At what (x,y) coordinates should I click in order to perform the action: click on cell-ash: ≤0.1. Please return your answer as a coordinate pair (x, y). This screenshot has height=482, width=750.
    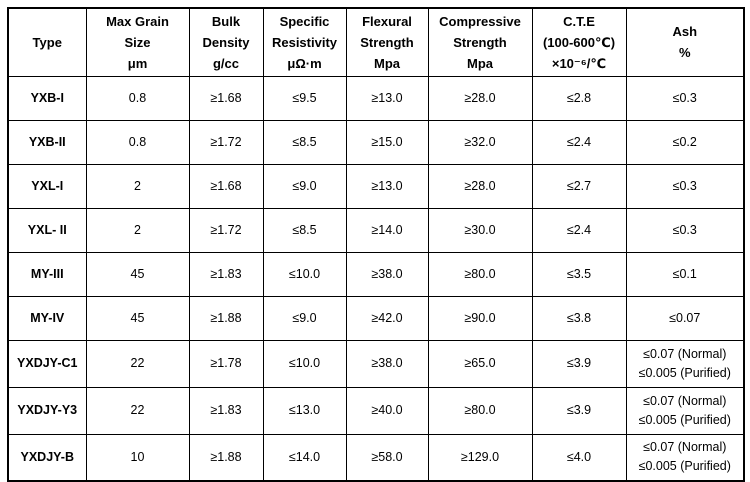
    Looking at the image, I should click on (685, 274).